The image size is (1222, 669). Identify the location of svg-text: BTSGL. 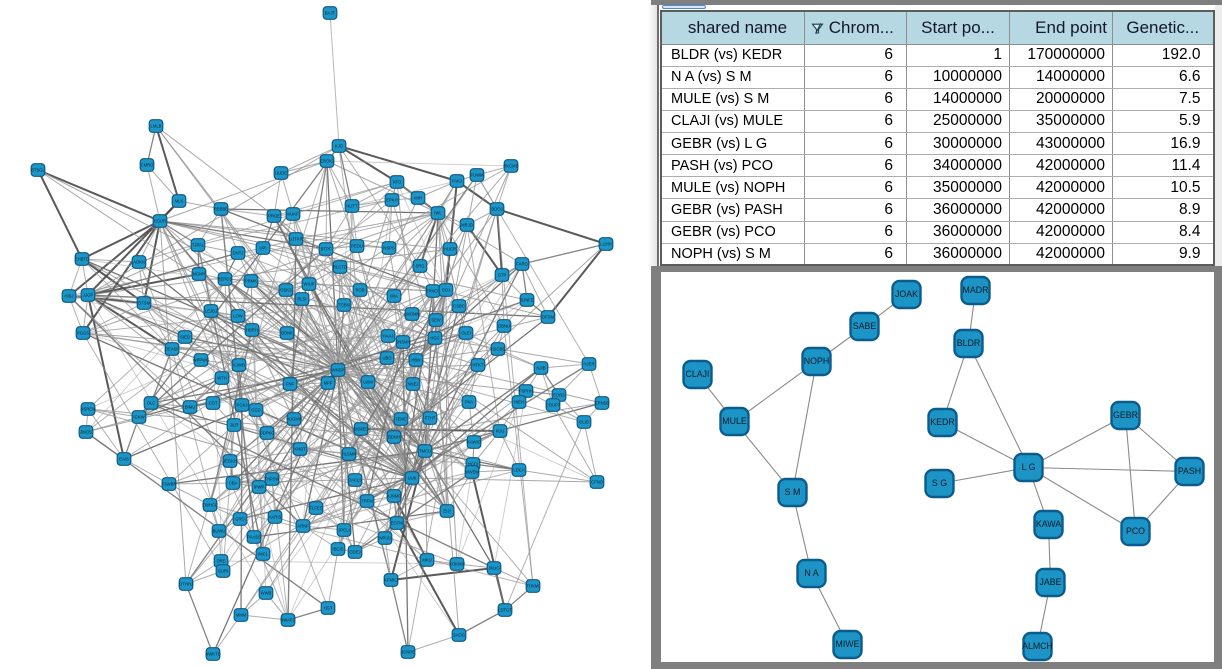
(38, 170).